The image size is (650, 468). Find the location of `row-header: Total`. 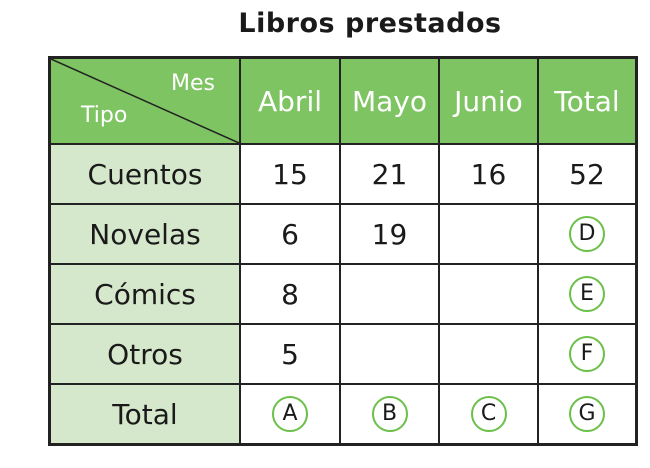

row-header: Total is located at coordinates (144, 414).